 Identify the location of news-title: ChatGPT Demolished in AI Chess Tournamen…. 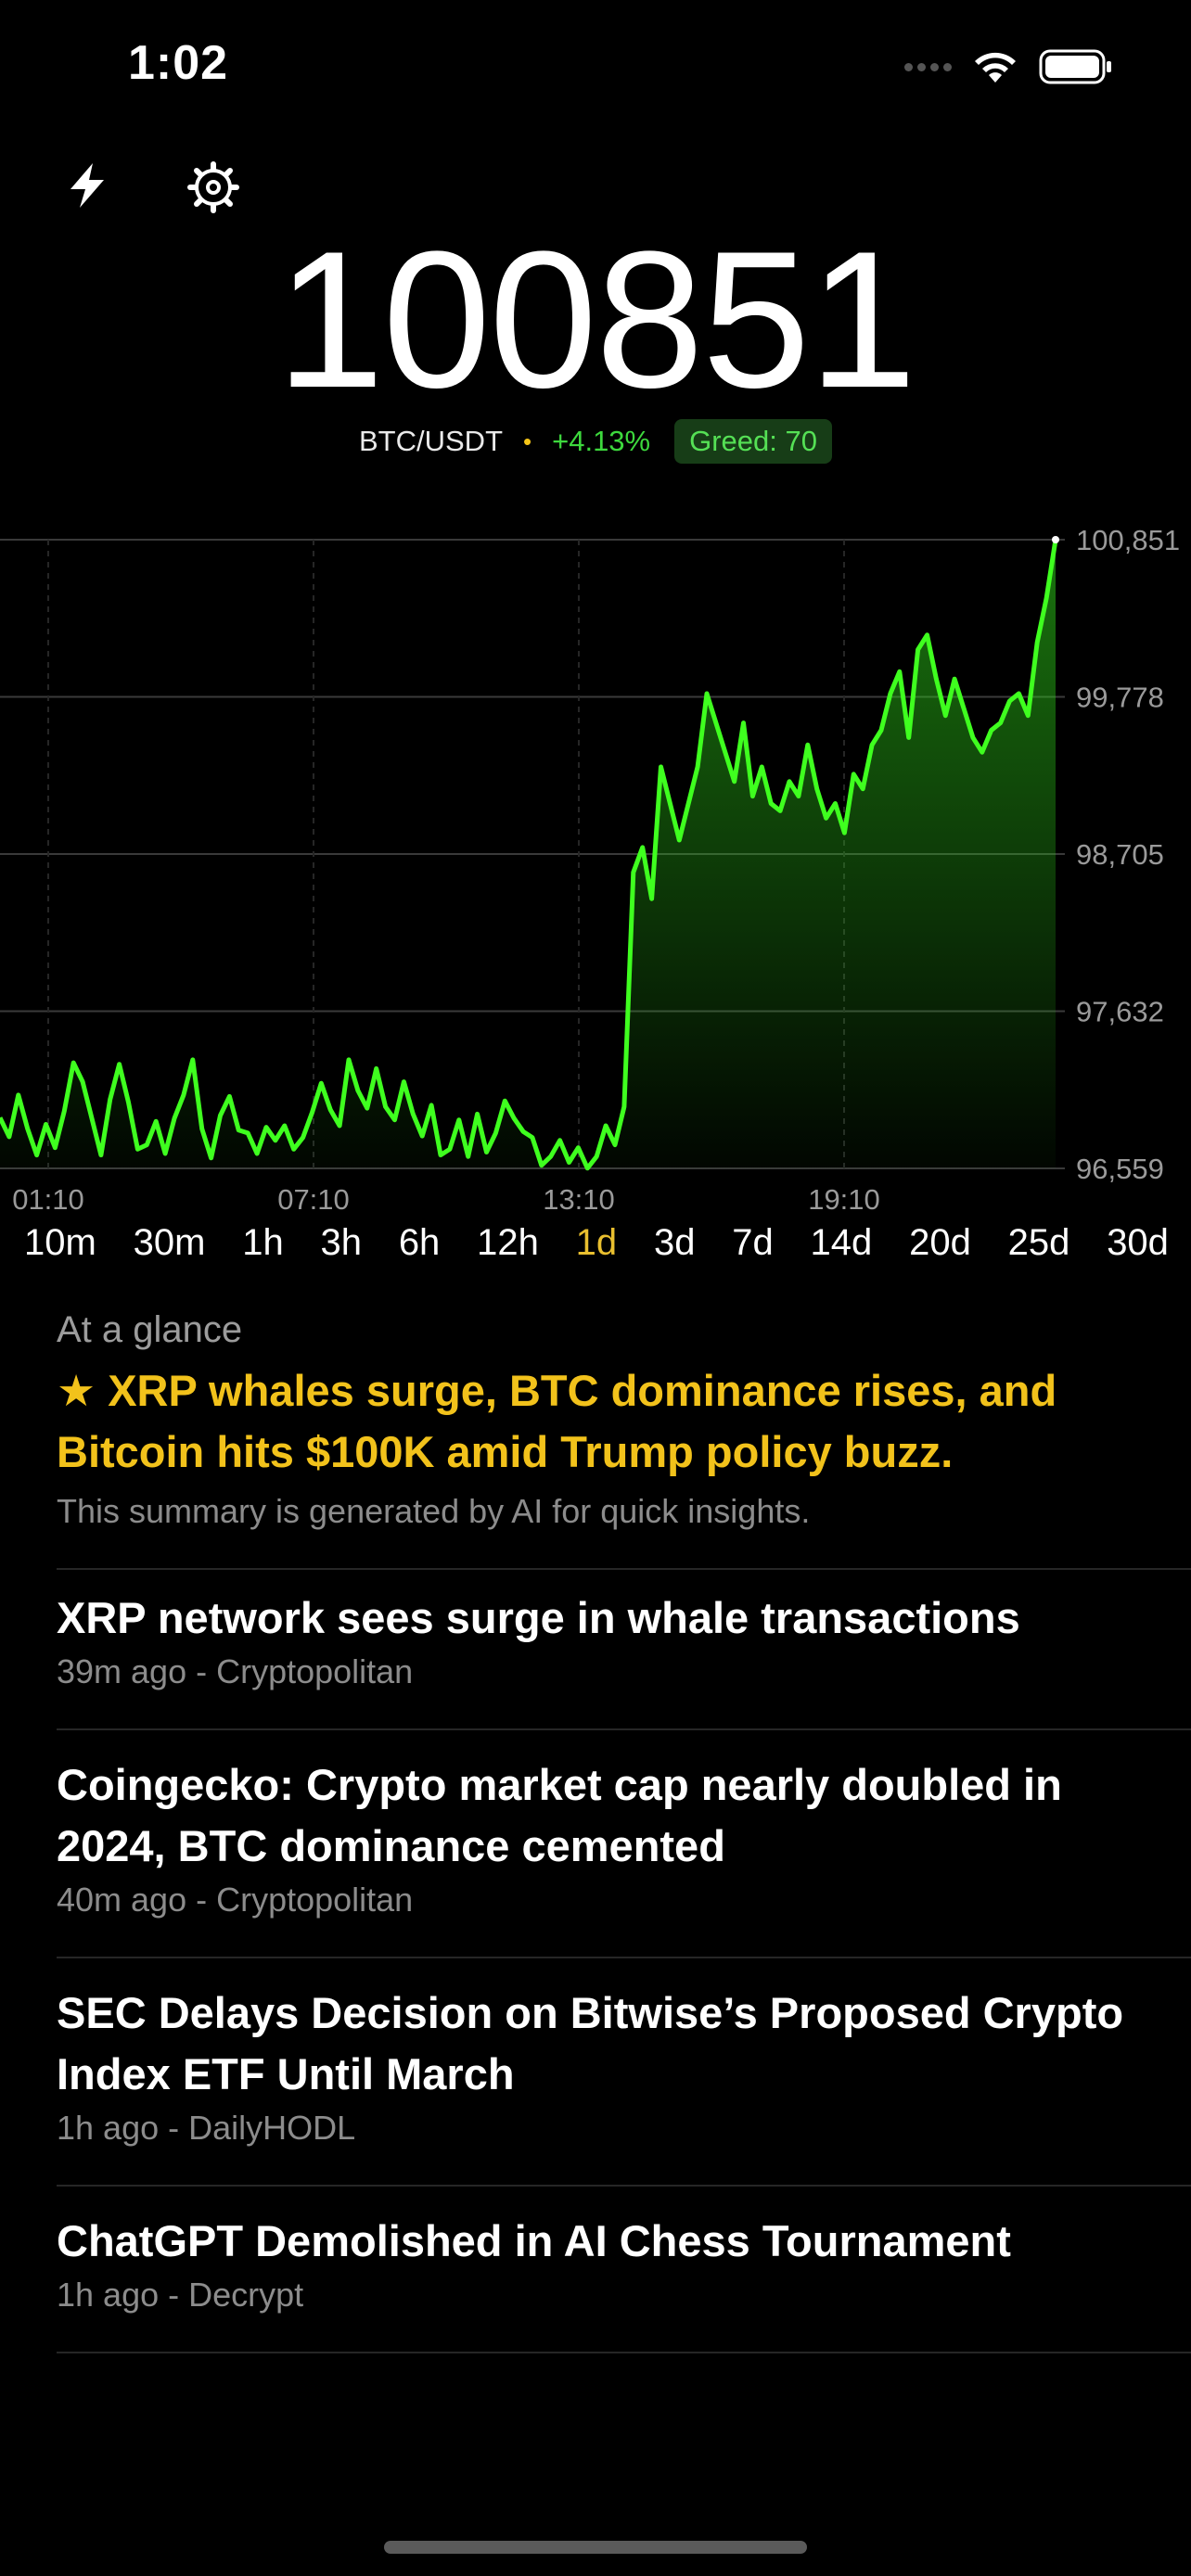
(534, 2240).